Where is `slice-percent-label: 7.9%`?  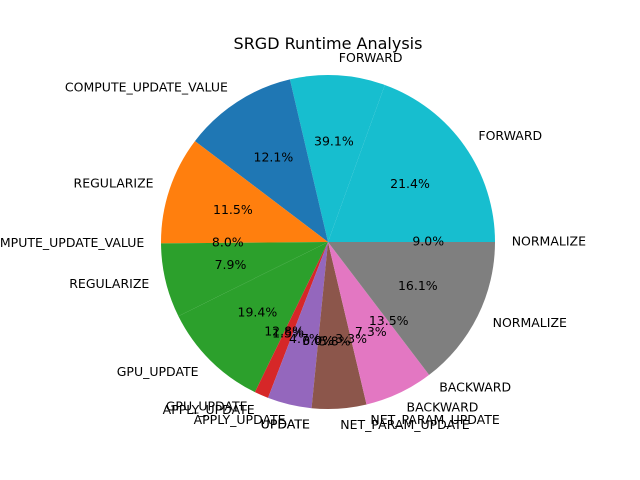 slice-percent-label: 7.9% is located at coordinates (231, 264).